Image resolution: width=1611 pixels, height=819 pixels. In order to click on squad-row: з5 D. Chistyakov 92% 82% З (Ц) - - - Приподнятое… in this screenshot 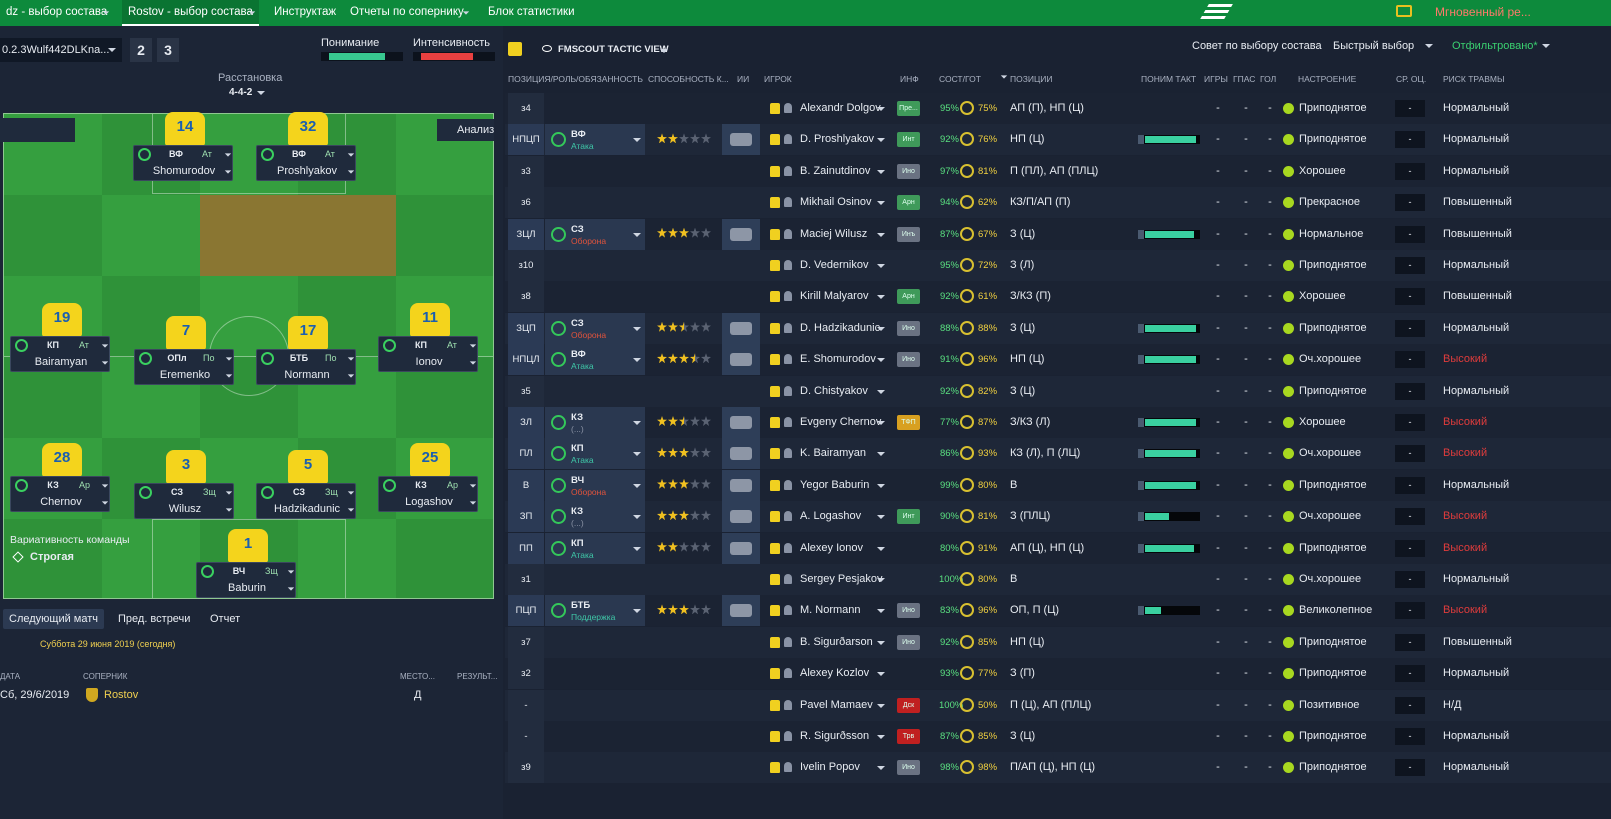, I will do `click(1058, 391)`.